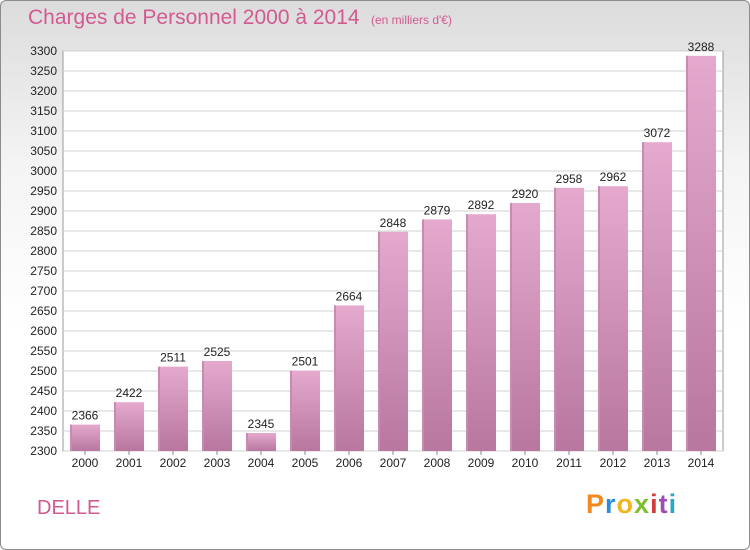 This screenshot has height=550, width=750. I want to click on y-tick-label: 3300, so click(43, 51).